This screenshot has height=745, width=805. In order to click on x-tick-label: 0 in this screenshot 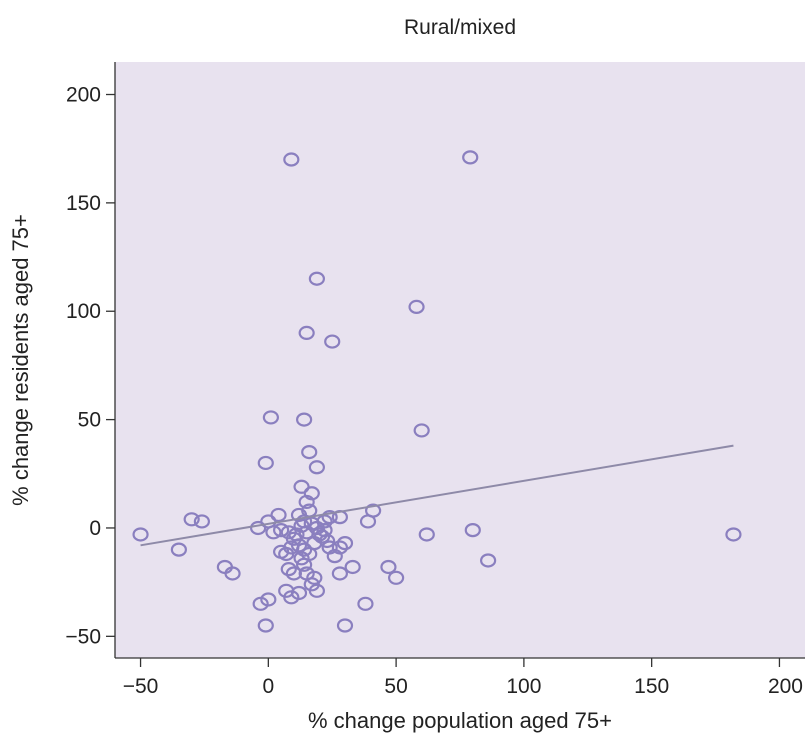, I will do `click(268, 686)`.